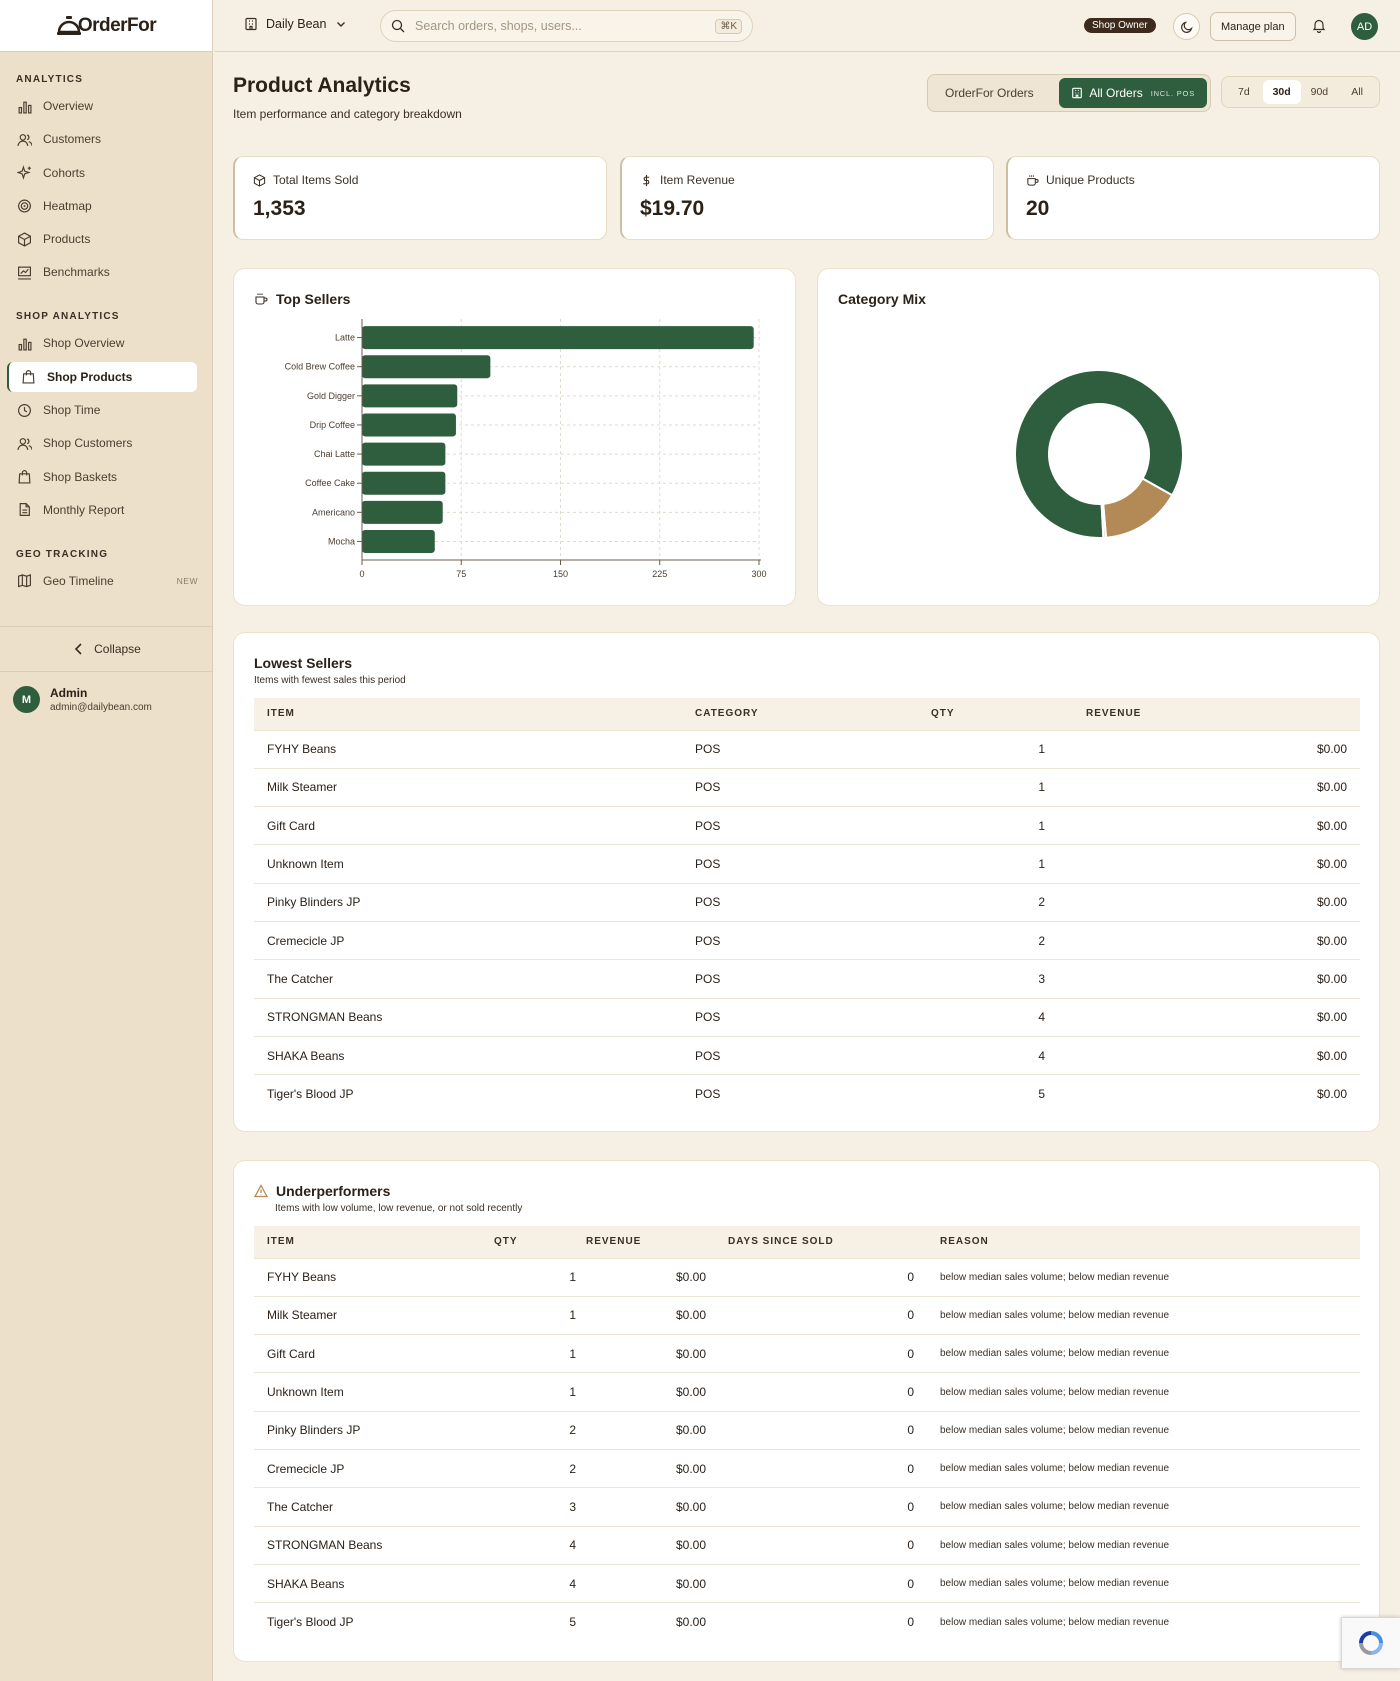 This screenshot has width=1400, height=1681. Describe the element at coordinates (299, 24) in the screenshot. I see `shop-switcher: Daily Bean` at that location.